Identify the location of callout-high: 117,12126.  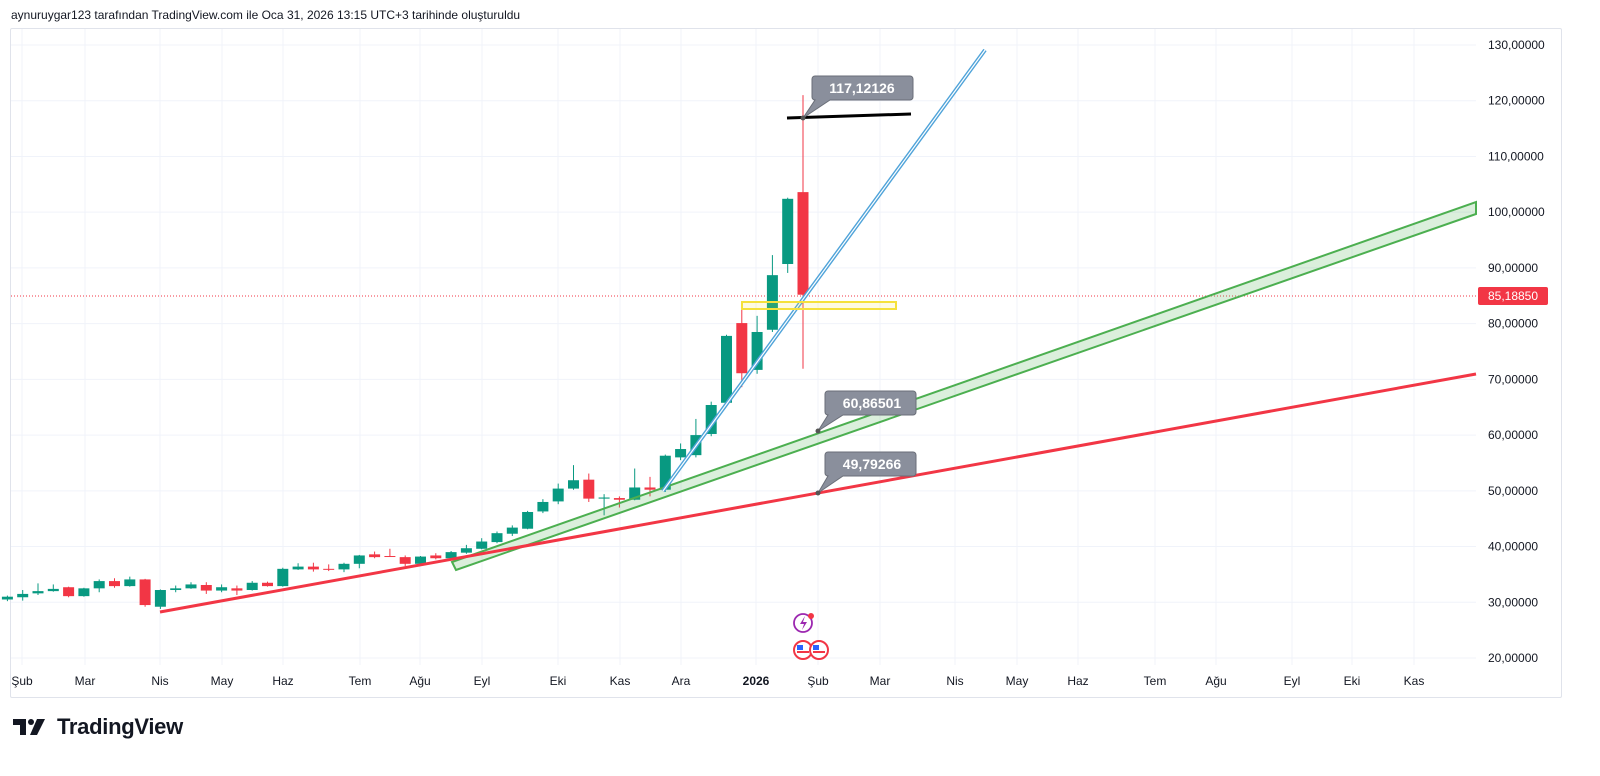
(857, 98).